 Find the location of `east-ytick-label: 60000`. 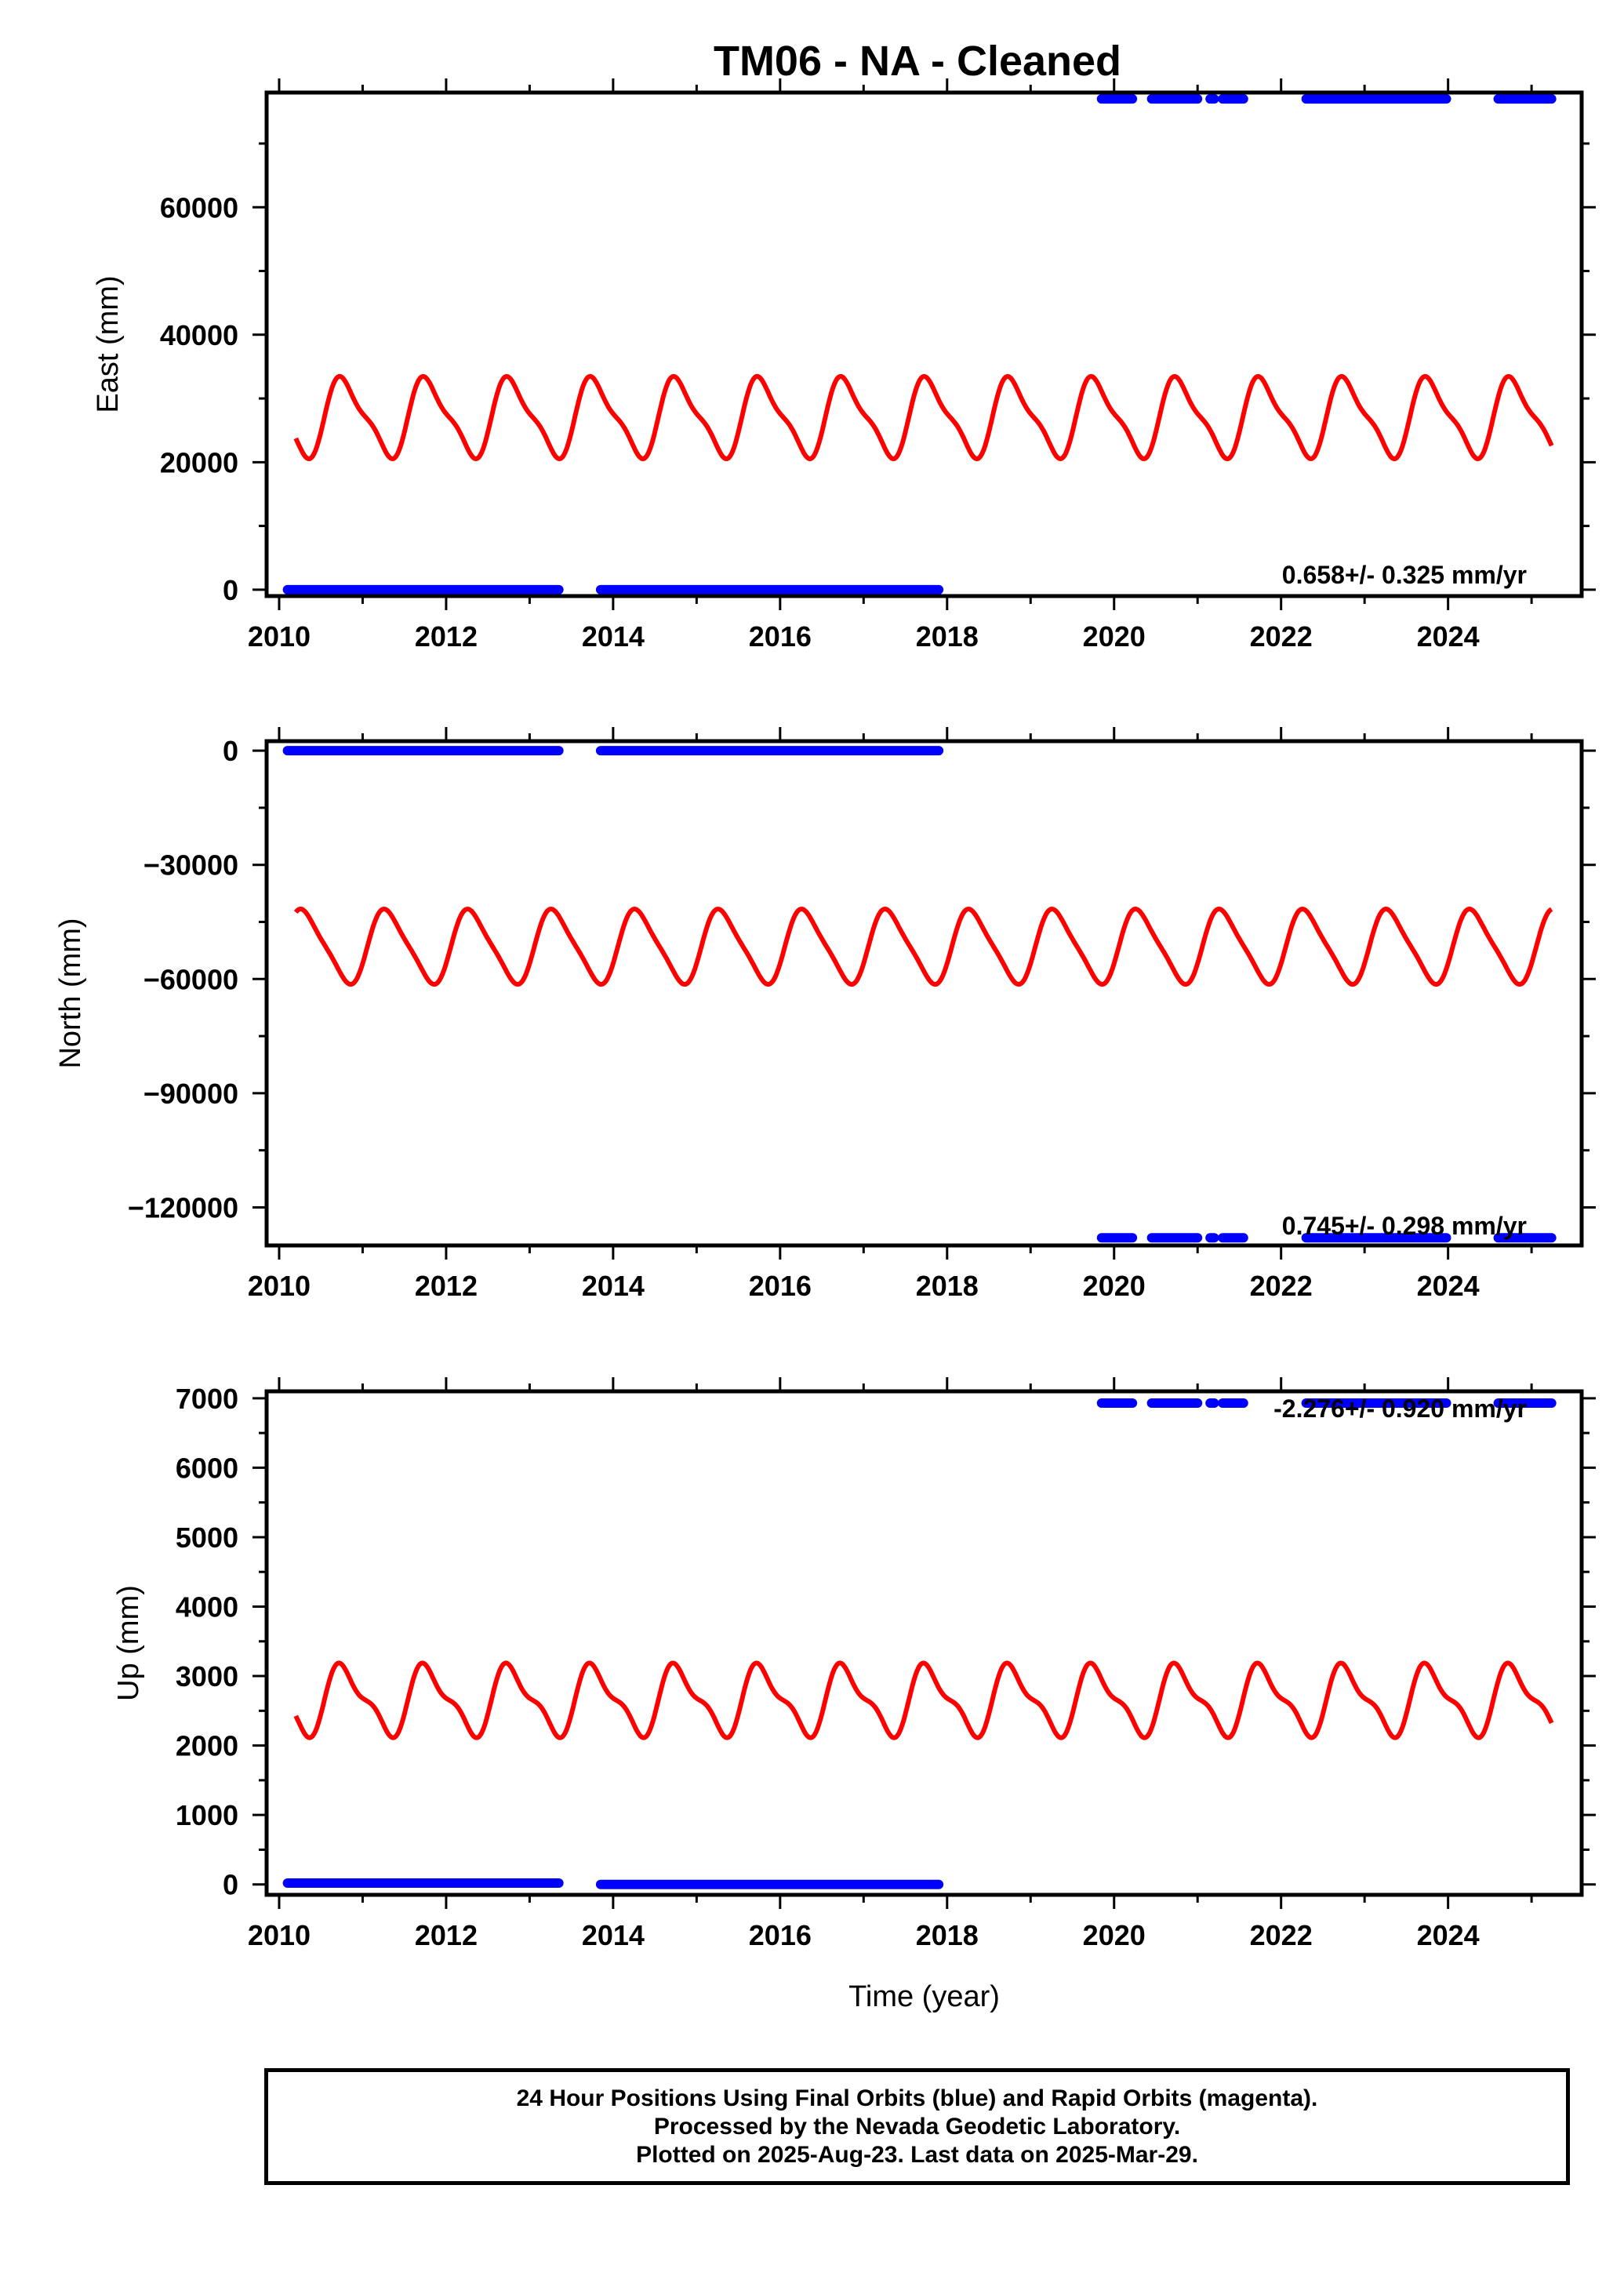

east-ytick-label: 60000 is located at coordinates (199, 207).